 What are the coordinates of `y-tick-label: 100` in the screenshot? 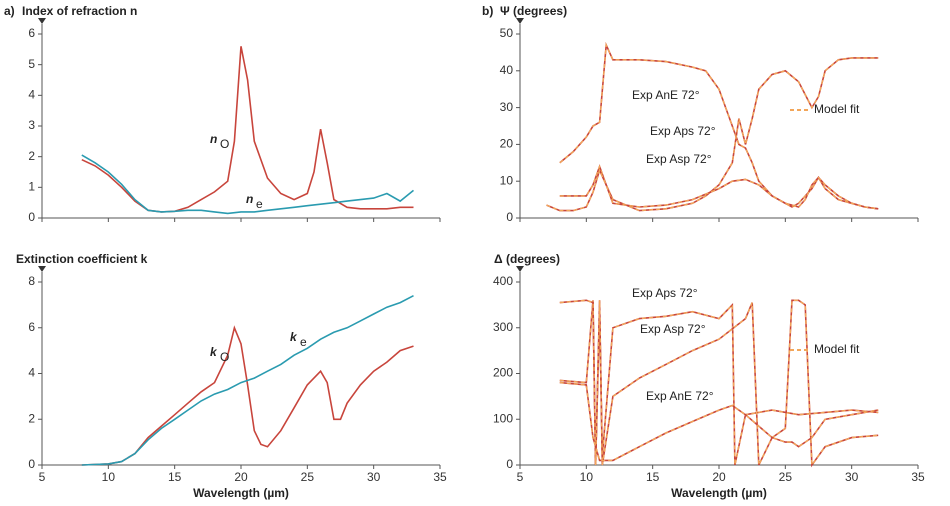 It's located at (503, 418).